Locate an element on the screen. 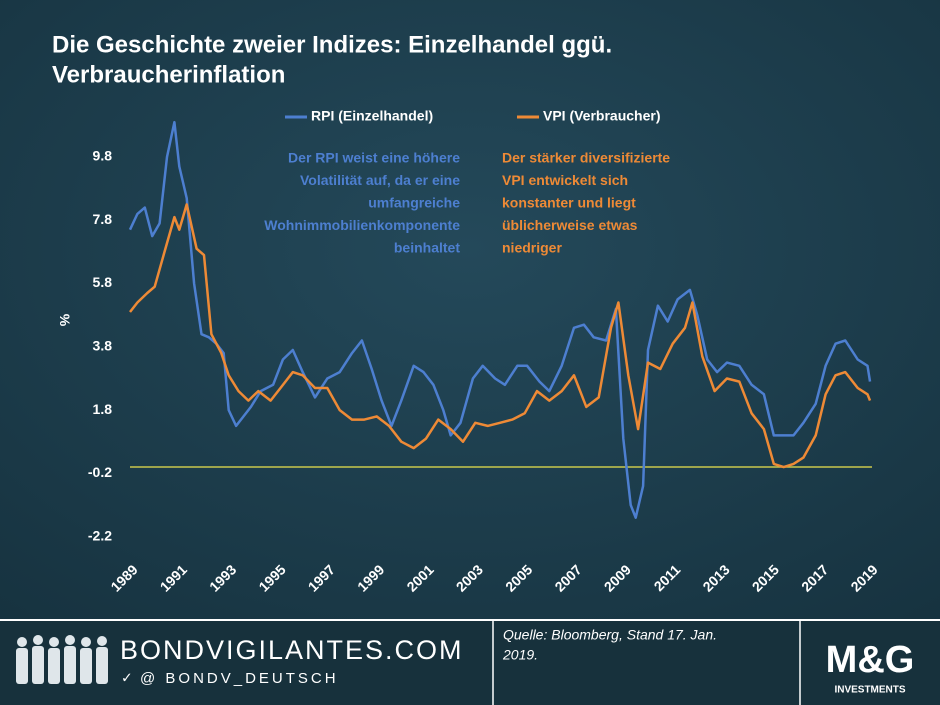  legend-label: VPI (Verbraucher) is located at coordinates (602, 116).